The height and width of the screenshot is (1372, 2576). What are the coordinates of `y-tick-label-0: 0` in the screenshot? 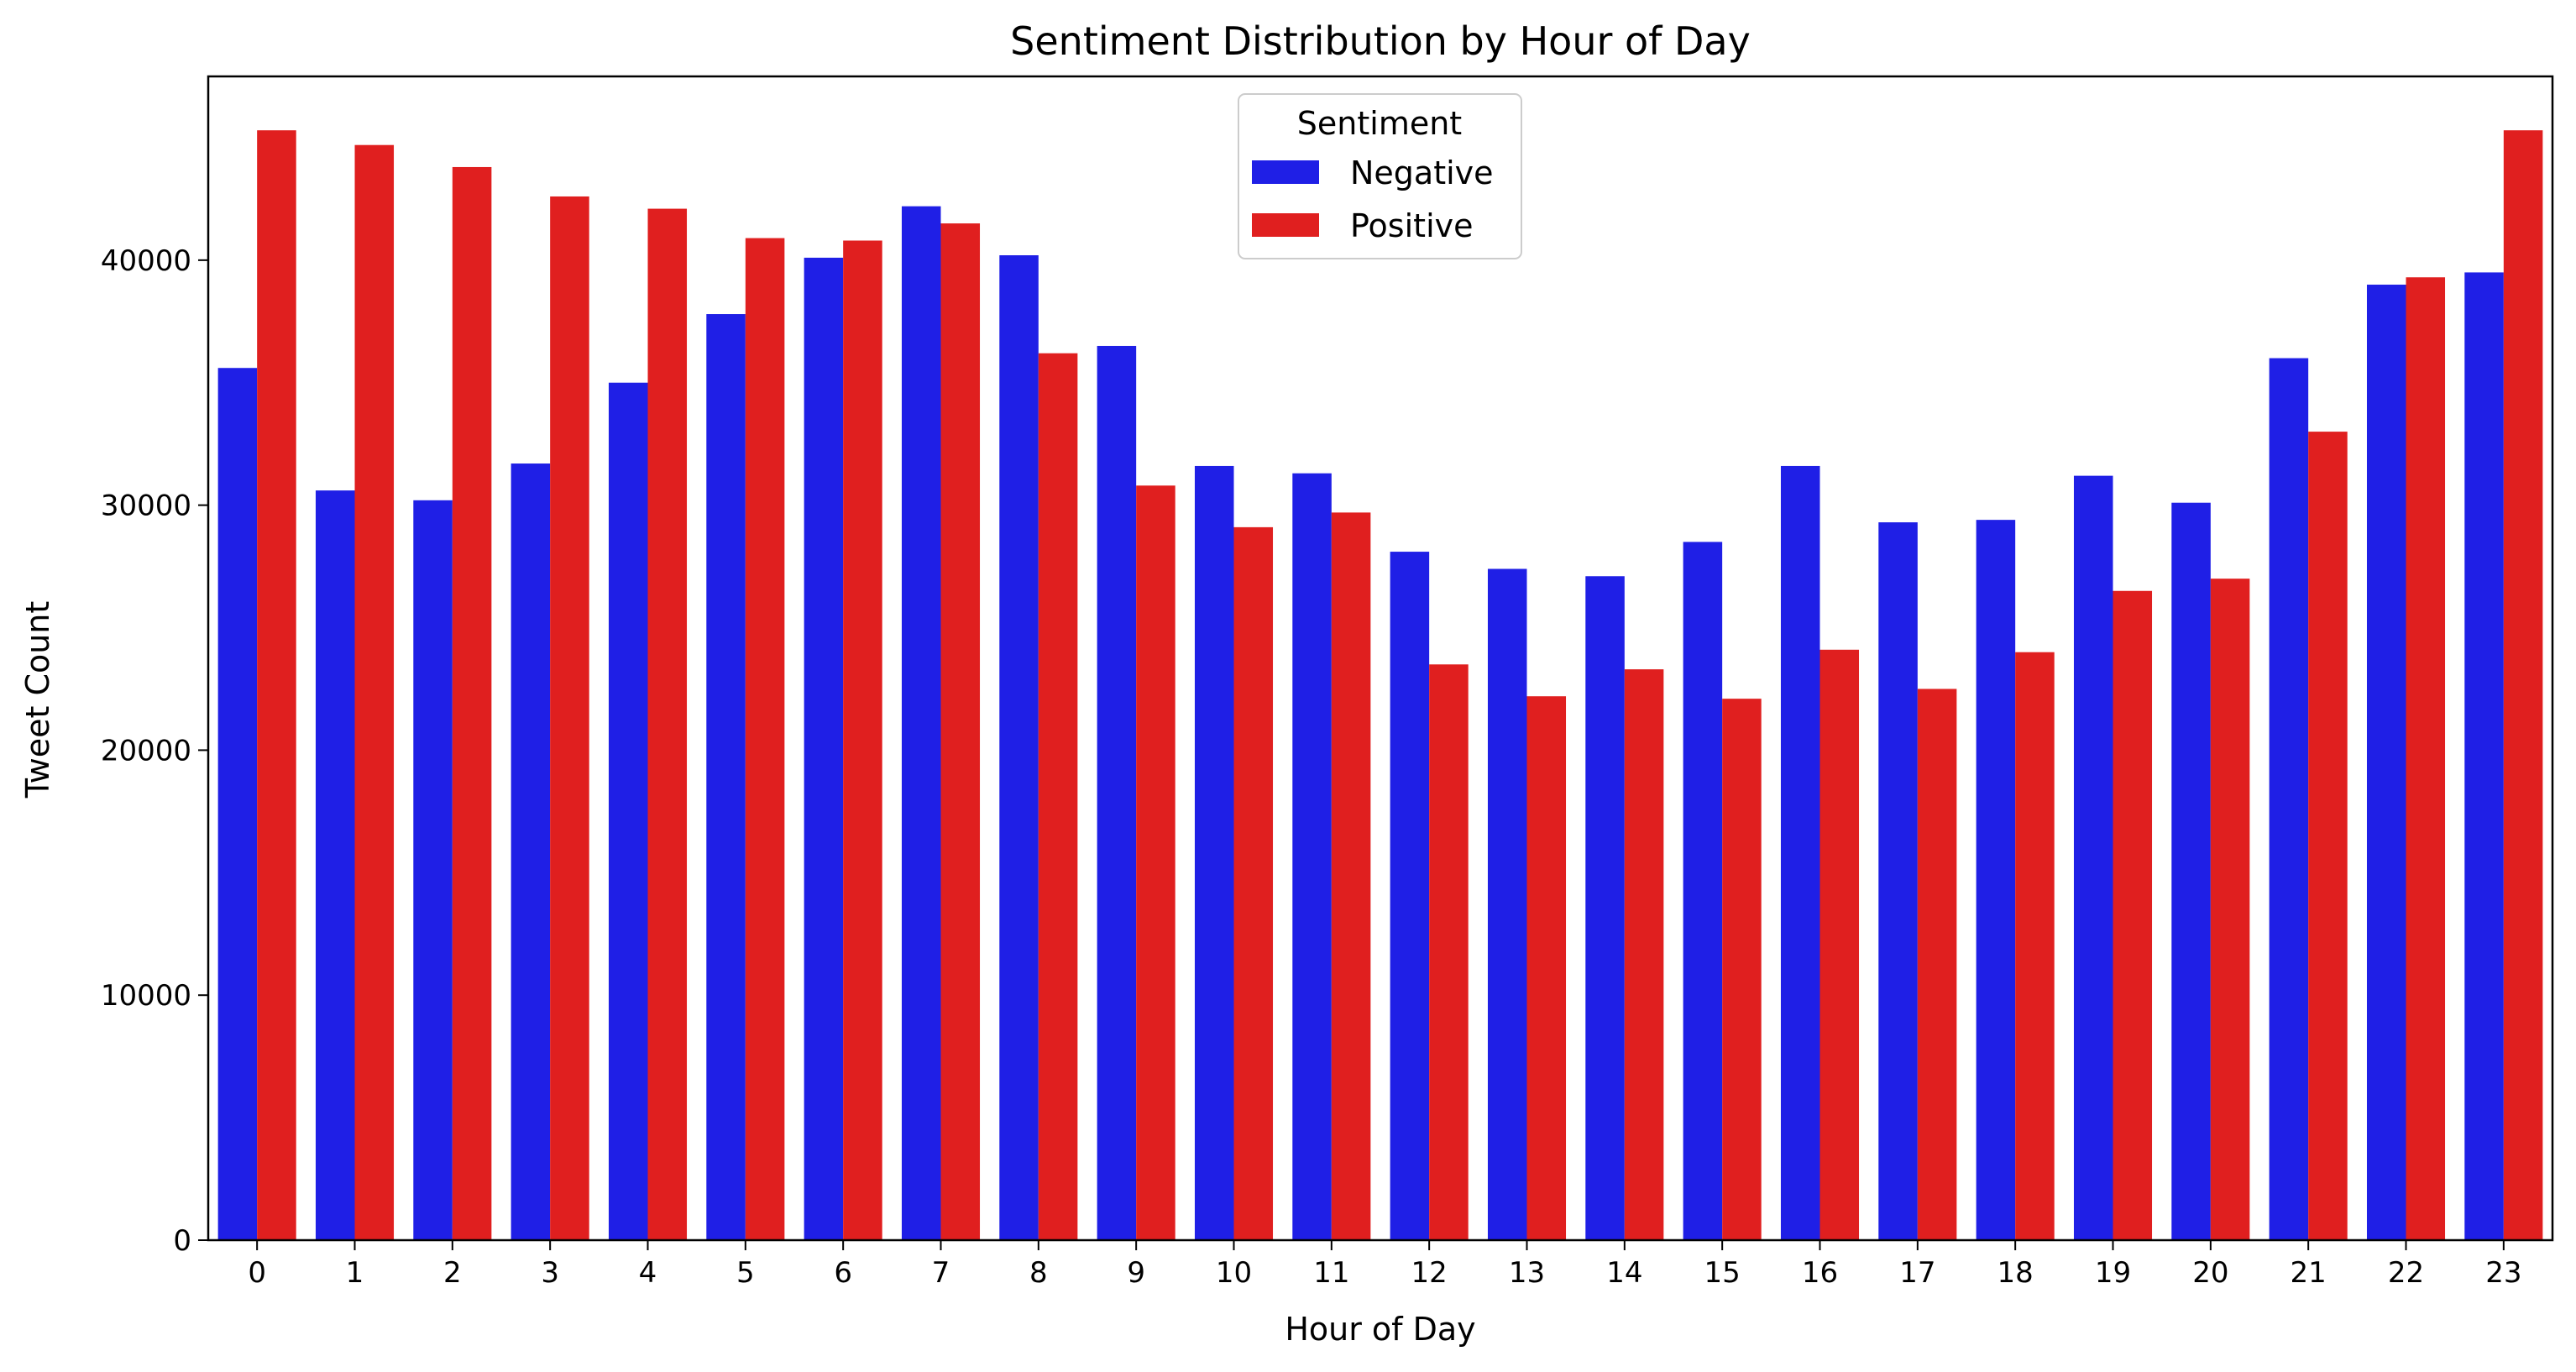 It's located at (182, 1241).